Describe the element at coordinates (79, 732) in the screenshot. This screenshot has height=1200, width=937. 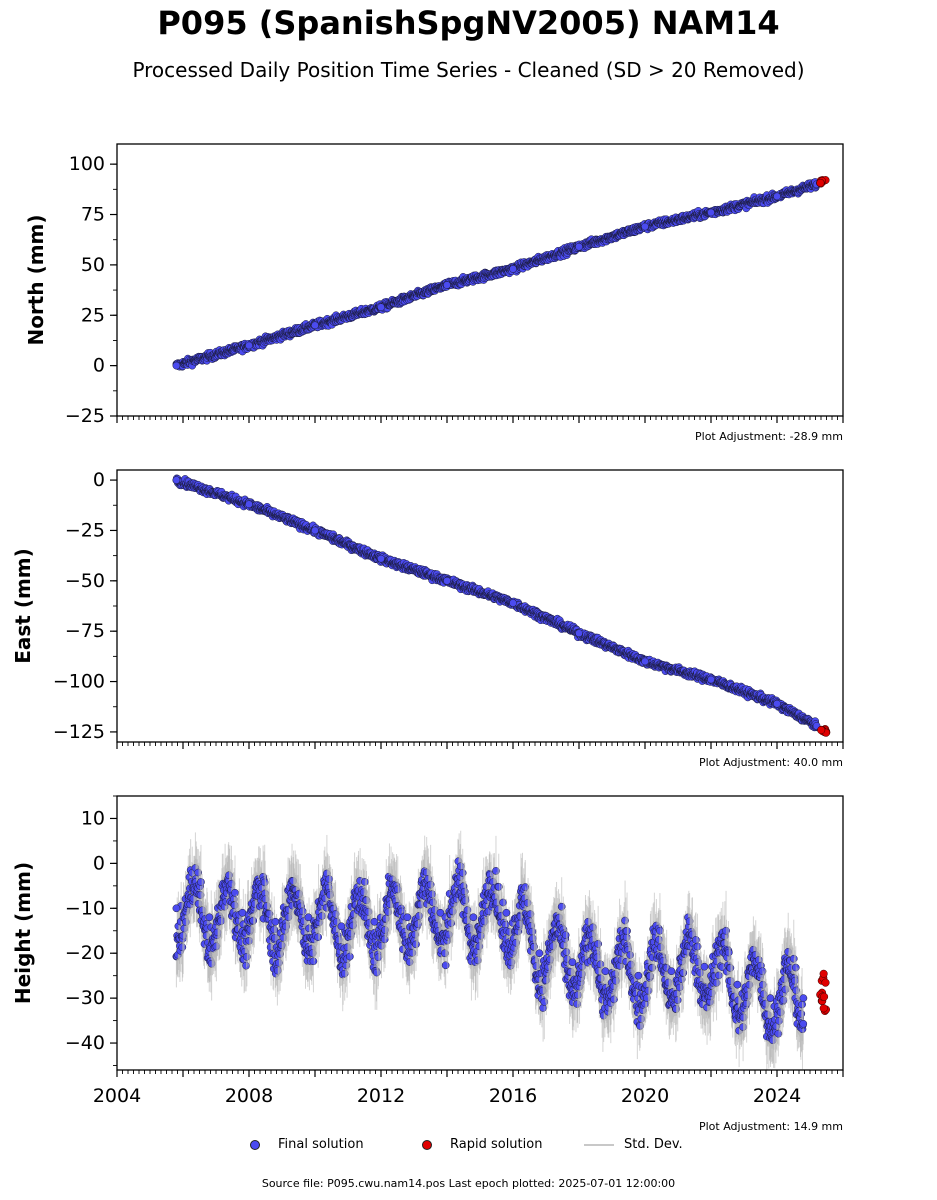
I see `y-tick-label: −125` at that location.